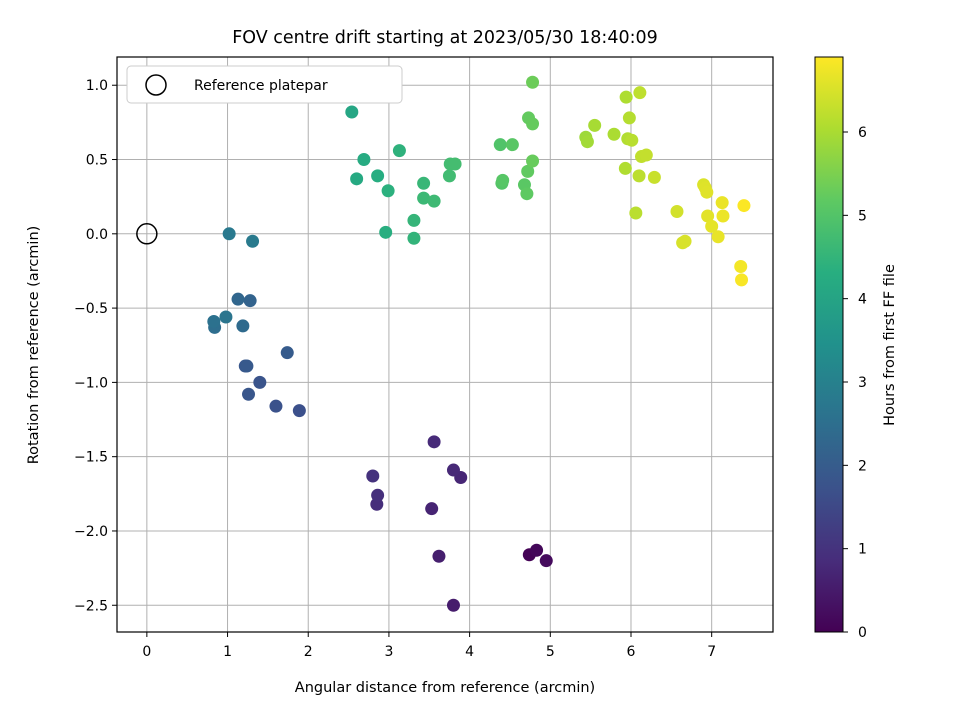 The width and height of the screenshot is (960, 720). I want to click on y-axis-ticks: 1.0 0.5 0.0 −0.5 −1.0 −1.5 −2.0 −2.5, so click(95, 346).